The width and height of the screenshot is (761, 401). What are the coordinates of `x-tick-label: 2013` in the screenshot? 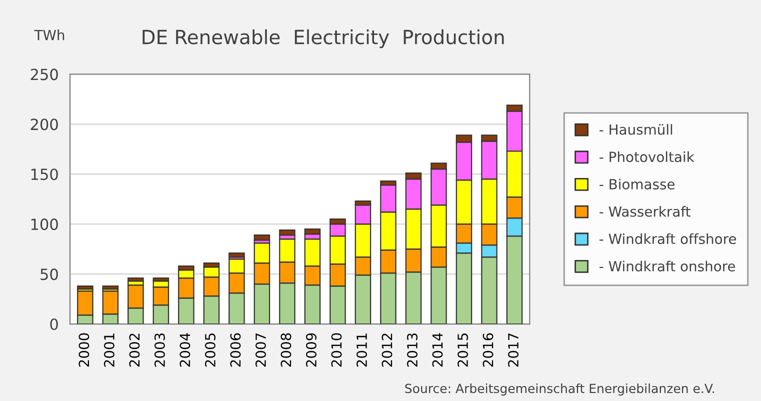 It's located at (412, 350).